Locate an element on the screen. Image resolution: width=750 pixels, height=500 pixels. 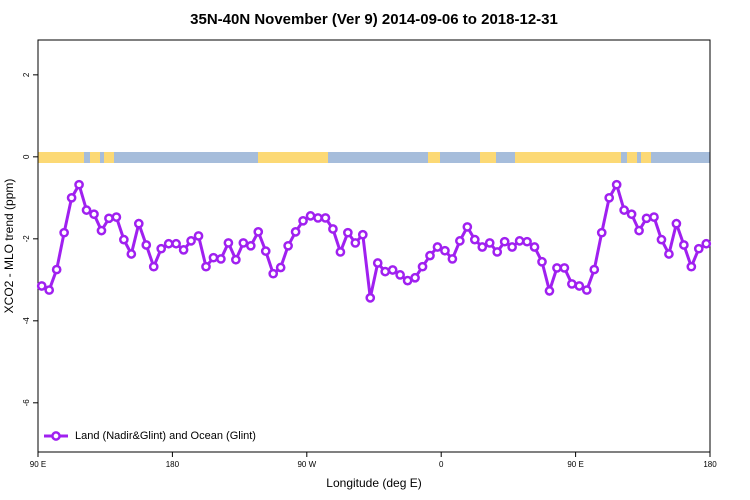
y-tick-label: -2 is located at coordinates (26, 239).